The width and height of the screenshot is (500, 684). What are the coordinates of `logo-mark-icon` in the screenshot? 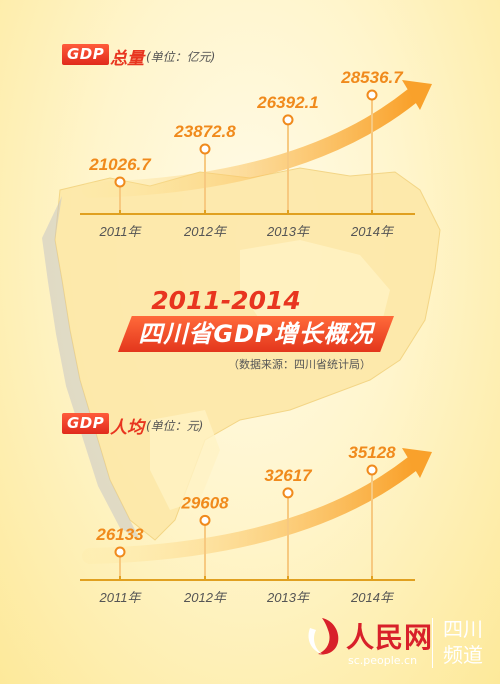 It's located at (323, 636).